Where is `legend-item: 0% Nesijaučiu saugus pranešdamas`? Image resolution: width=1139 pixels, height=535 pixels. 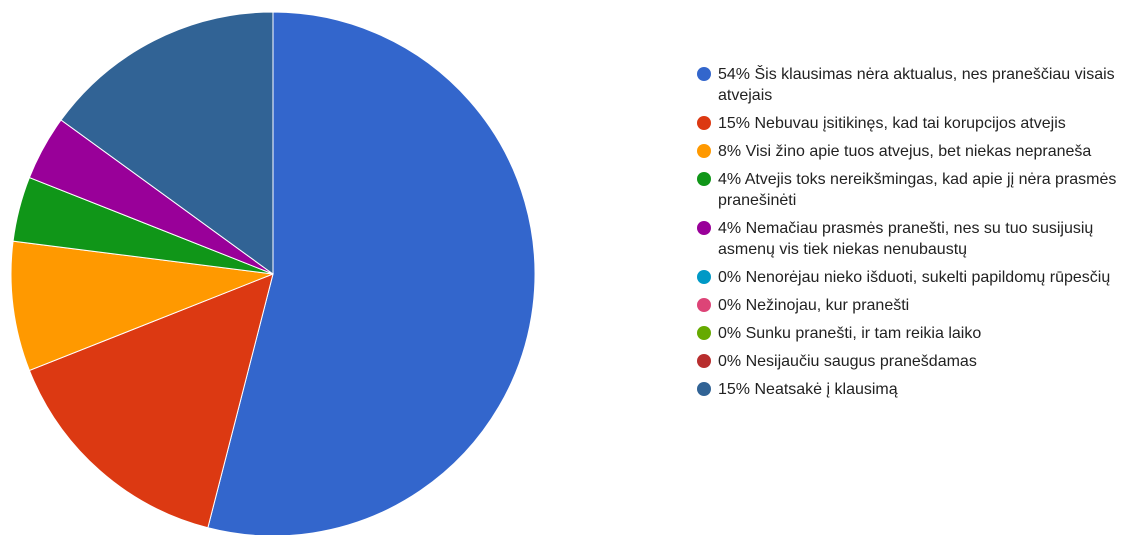 legend-item: 0% Nesijaučiu saugus pranešdamas is located at coordinates (917, 361).